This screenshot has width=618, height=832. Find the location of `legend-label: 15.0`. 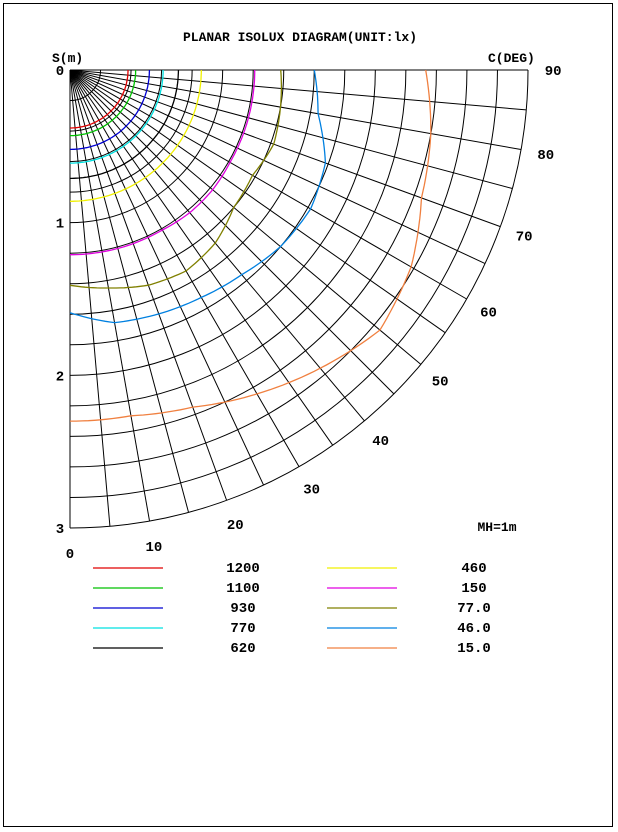

legend-label: 15.0 is located at coordinates (474, 649).